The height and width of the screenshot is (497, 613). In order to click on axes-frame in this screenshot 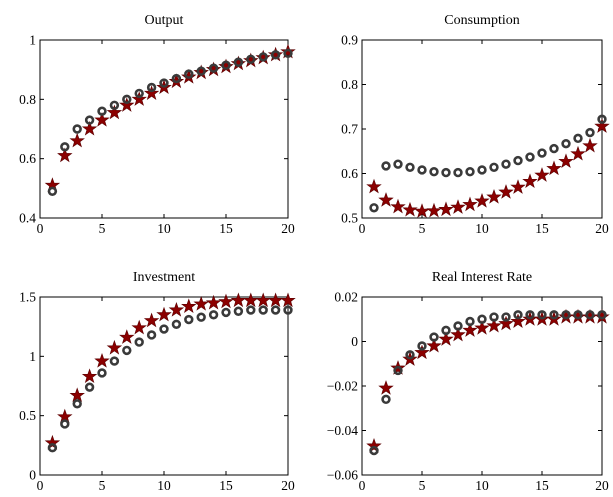, I will do `click(164, 386)`.